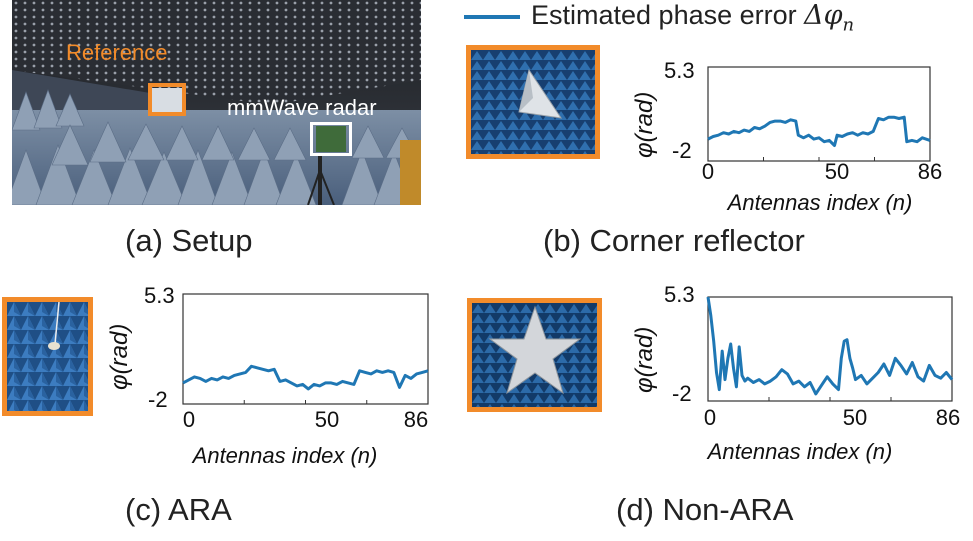 The image size is (973, 541). What do you see at coordinates (679, 70) in the screenshot?
I see `plot-b-ytick-top: 5.3` at bounding box center [679, 70].